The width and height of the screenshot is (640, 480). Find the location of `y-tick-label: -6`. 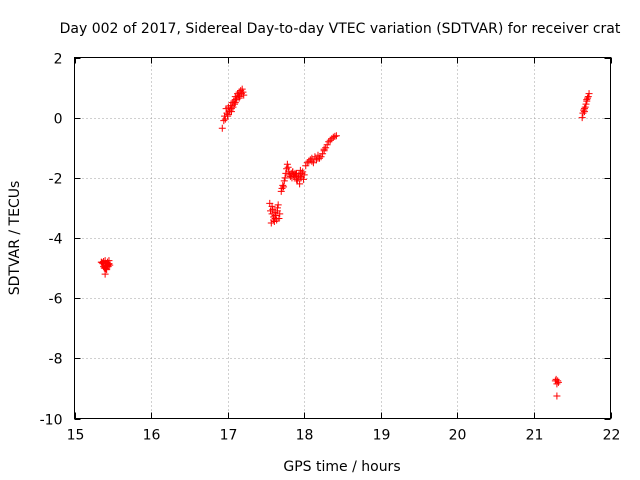

y-tick-label: -6 is located at coordinates (56, 300).